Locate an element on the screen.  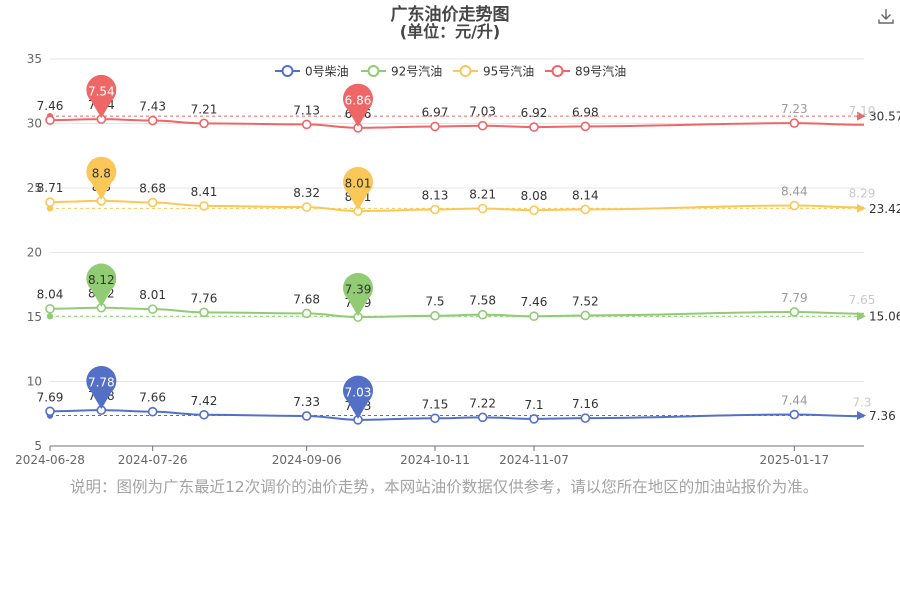
x-tick-label: 2024-07-26 is located at coordinates (153, 460).